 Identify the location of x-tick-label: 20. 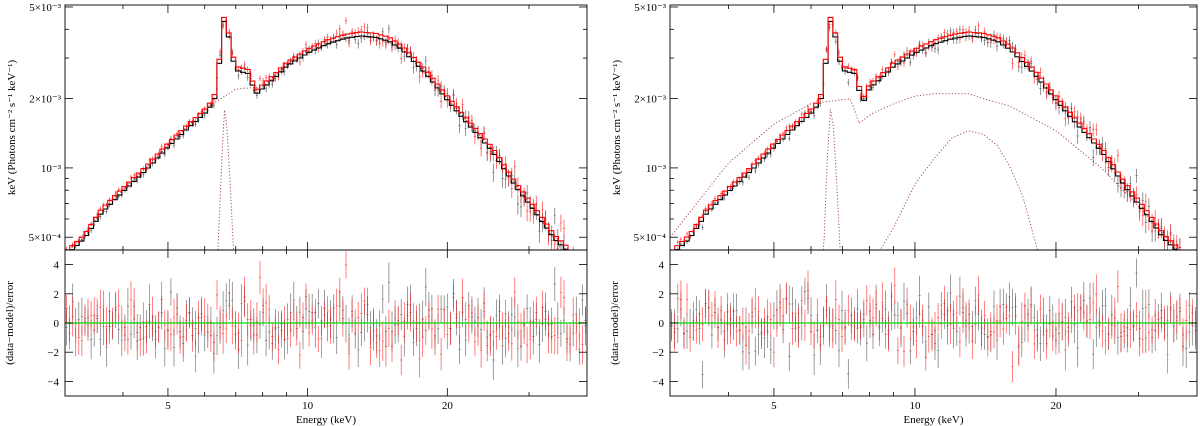
(1056, 406).